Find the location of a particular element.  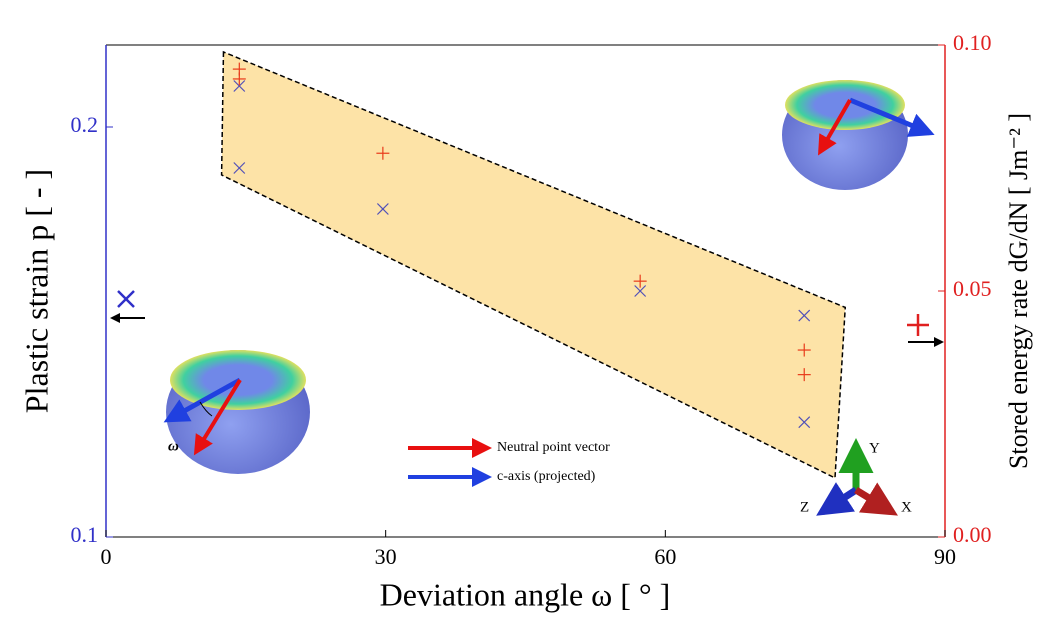

right-indicator is located at coordinates (925, 330).